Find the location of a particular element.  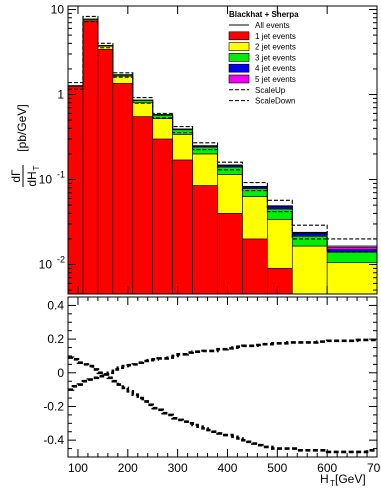

legend-label: 4 jet events is located at coordinates (275, 68).